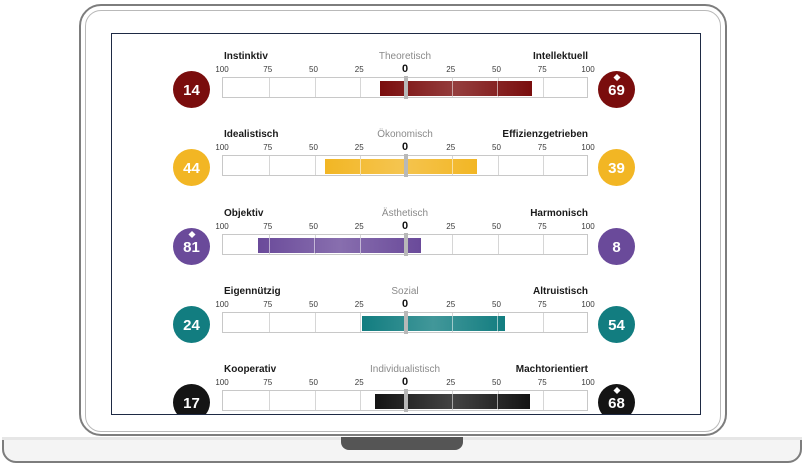 This screenshot has height=465, width=804. Describe the element at coordinates (405, 134) in the screenshot. I see `dimension-label: Ökonomisch` at that location.